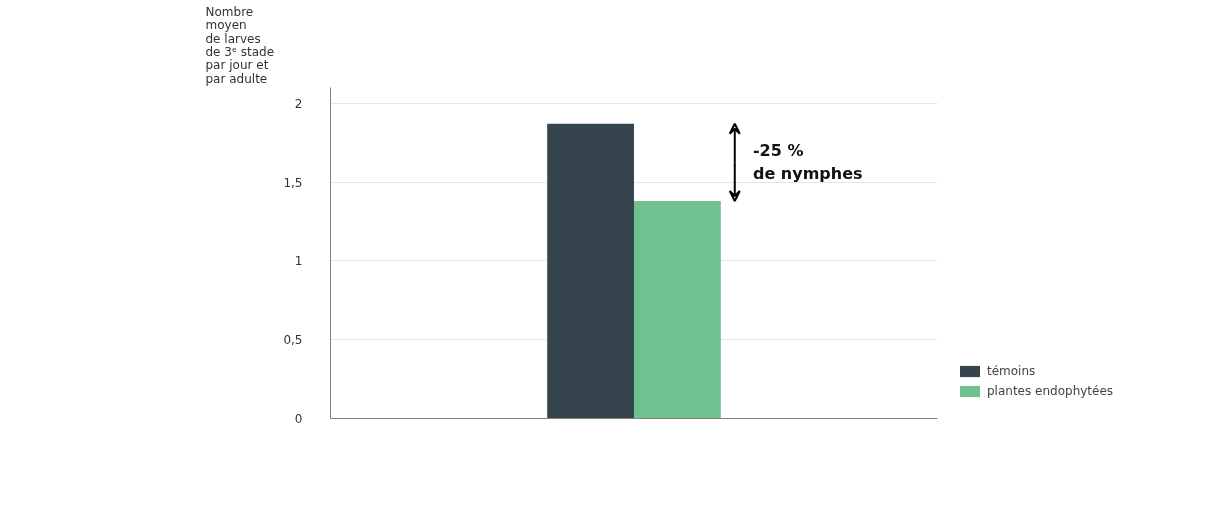 The height and width of the screenshot is (507, 1208). Describe the element at coordinates (1050, 391) in the screenshot. I see `legend-label: plantes endophytées` at that location.